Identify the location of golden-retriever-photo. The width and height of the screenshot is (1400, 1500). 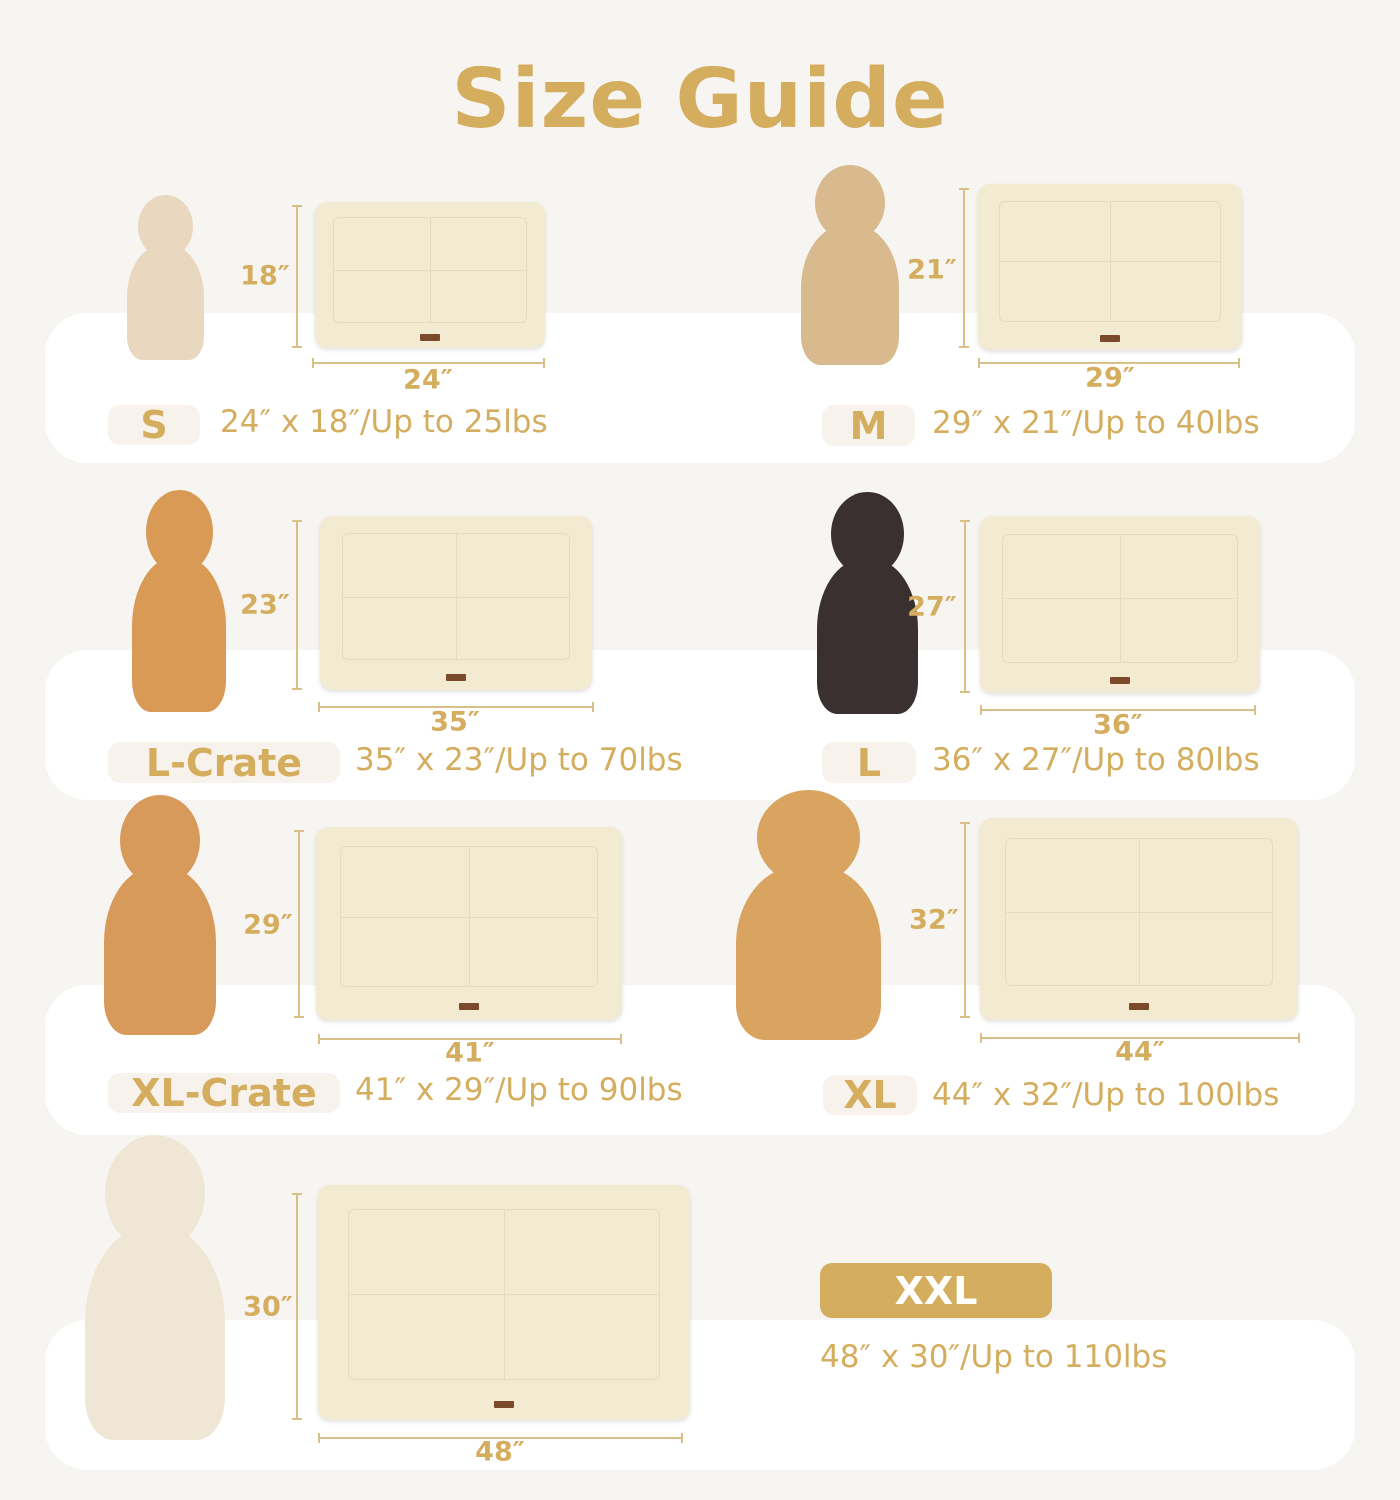
(808, 915).